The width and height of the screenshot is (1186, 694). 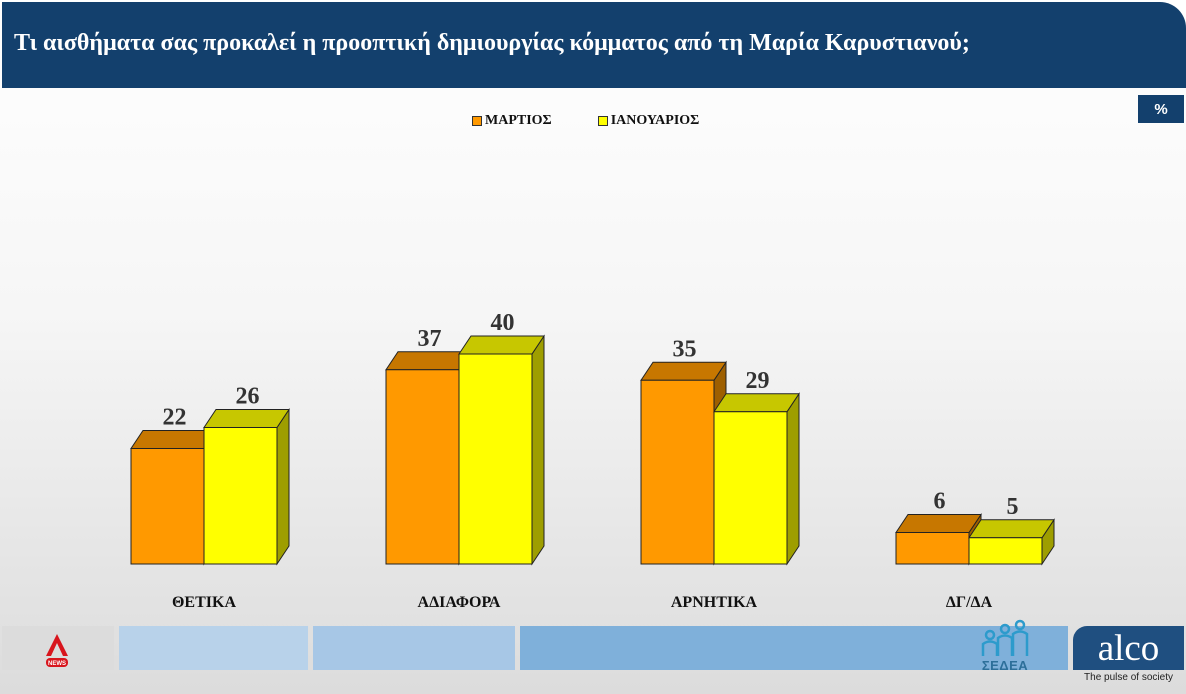 I want to click on chart-legend: ΜΑΡΤΙΟΣ ΙΑΝΟΥΑΡΙΟΣ, so click(x=585, y=121).